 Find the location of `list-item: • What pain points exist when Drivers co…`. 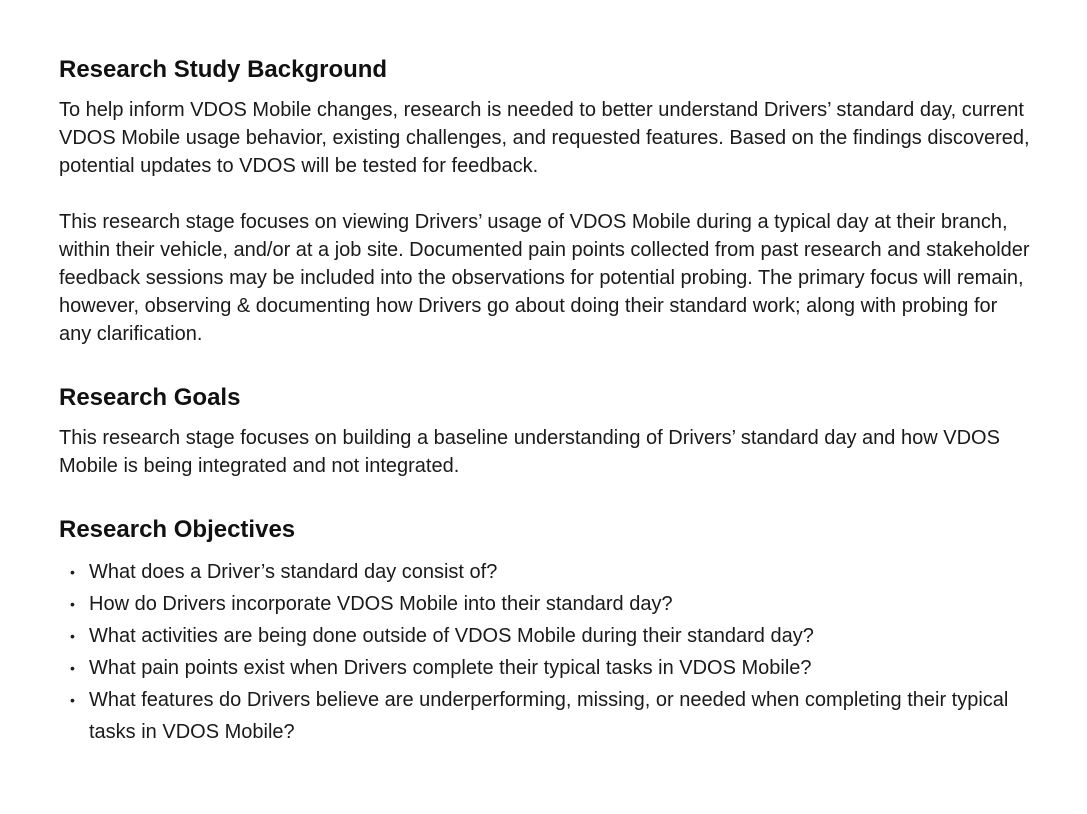

list-item: • What pain points exist when Drivers co… is located at coordinates (546, 668).